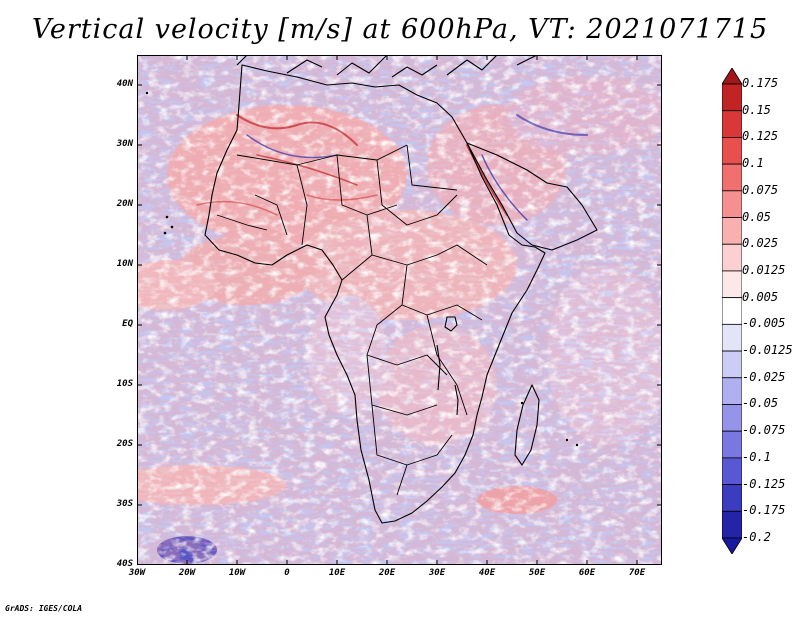 The height and width of the screenshot is (618, 800). Describe the element at coordinates (124, 564) in the screenshot. I see `latitude-label: 40S` at that location.